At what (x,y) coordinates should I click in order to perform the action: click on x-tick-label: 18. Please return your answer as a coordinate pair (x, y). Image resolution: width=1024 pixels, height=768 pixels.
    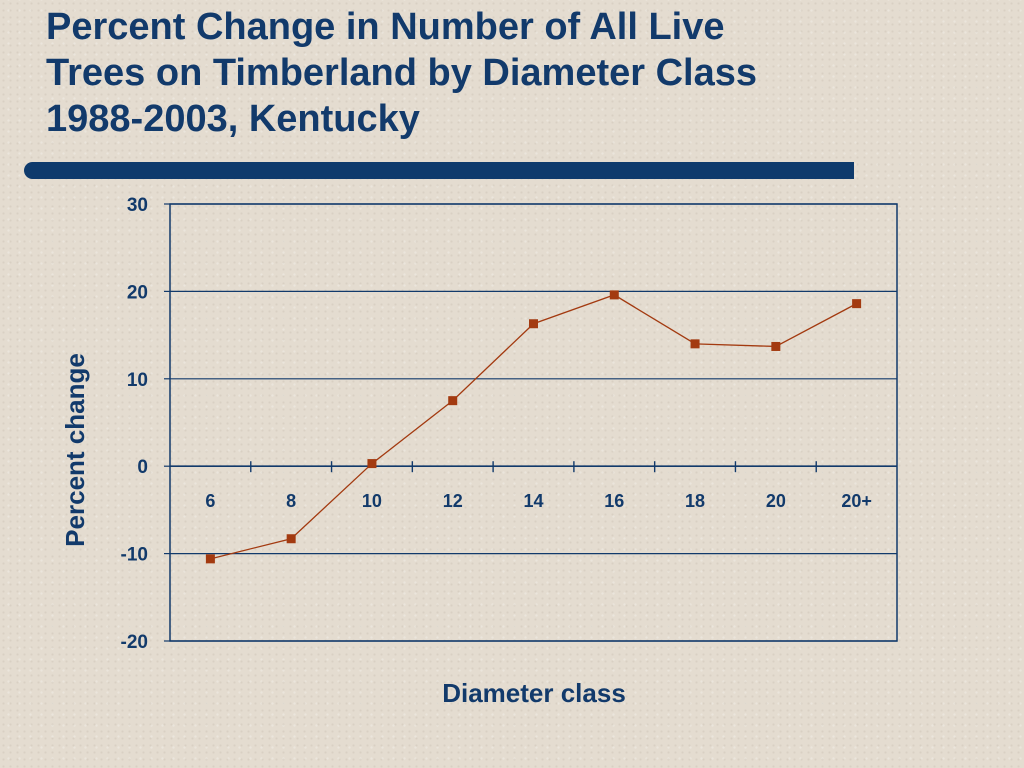
    Looking at the image, I should click on (695, 501).